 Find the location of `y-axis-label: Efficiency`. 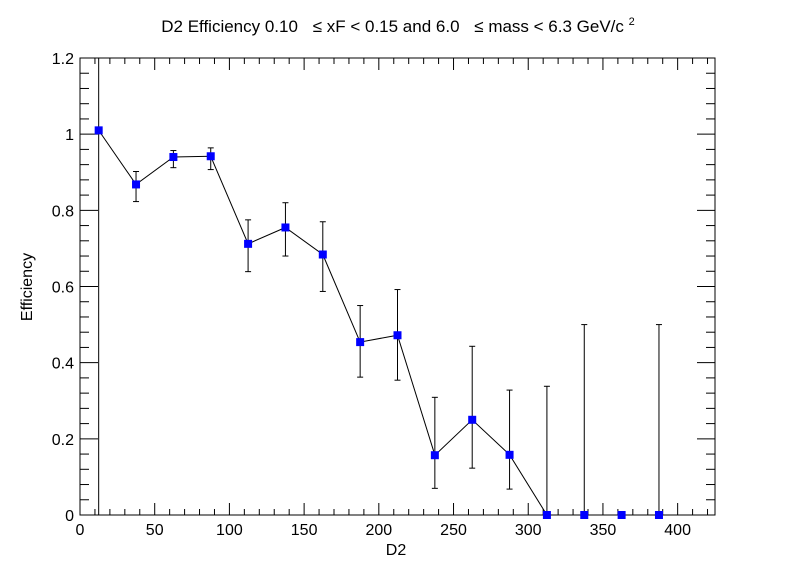

y-axis-label: Efficiency is located at coordinates (27, 287).